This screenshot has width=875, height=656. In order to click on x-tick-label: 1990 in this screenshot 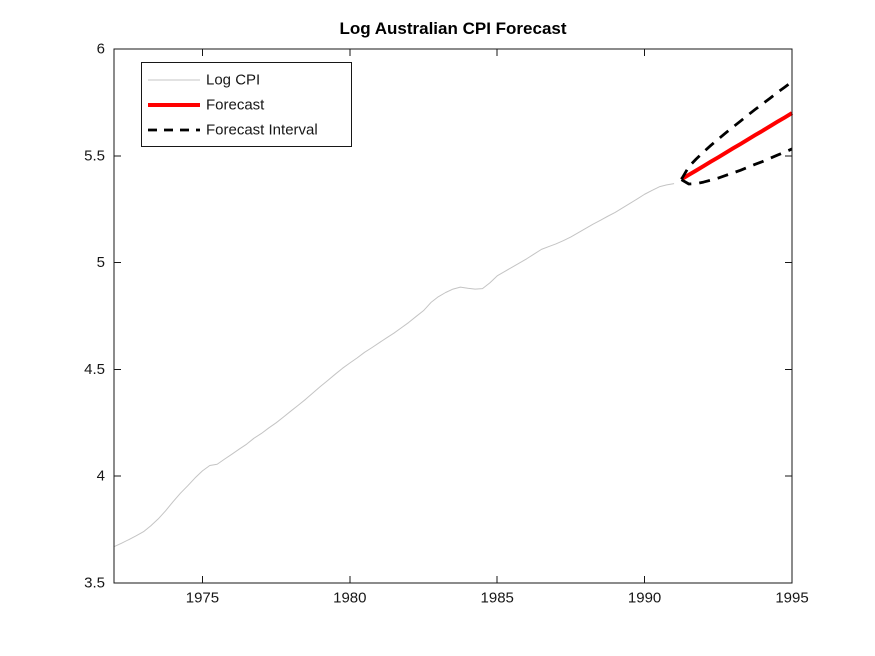, I will do `click(644, 597)`.